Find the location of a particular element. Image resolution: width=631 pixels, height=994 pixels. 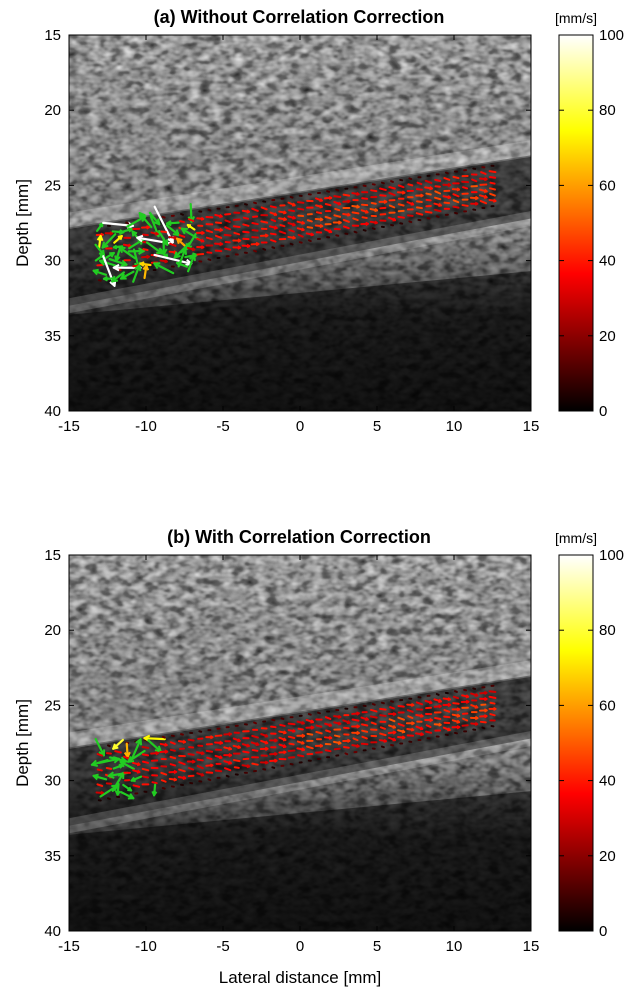

deep-tissue is located at coordinates (300, 341).